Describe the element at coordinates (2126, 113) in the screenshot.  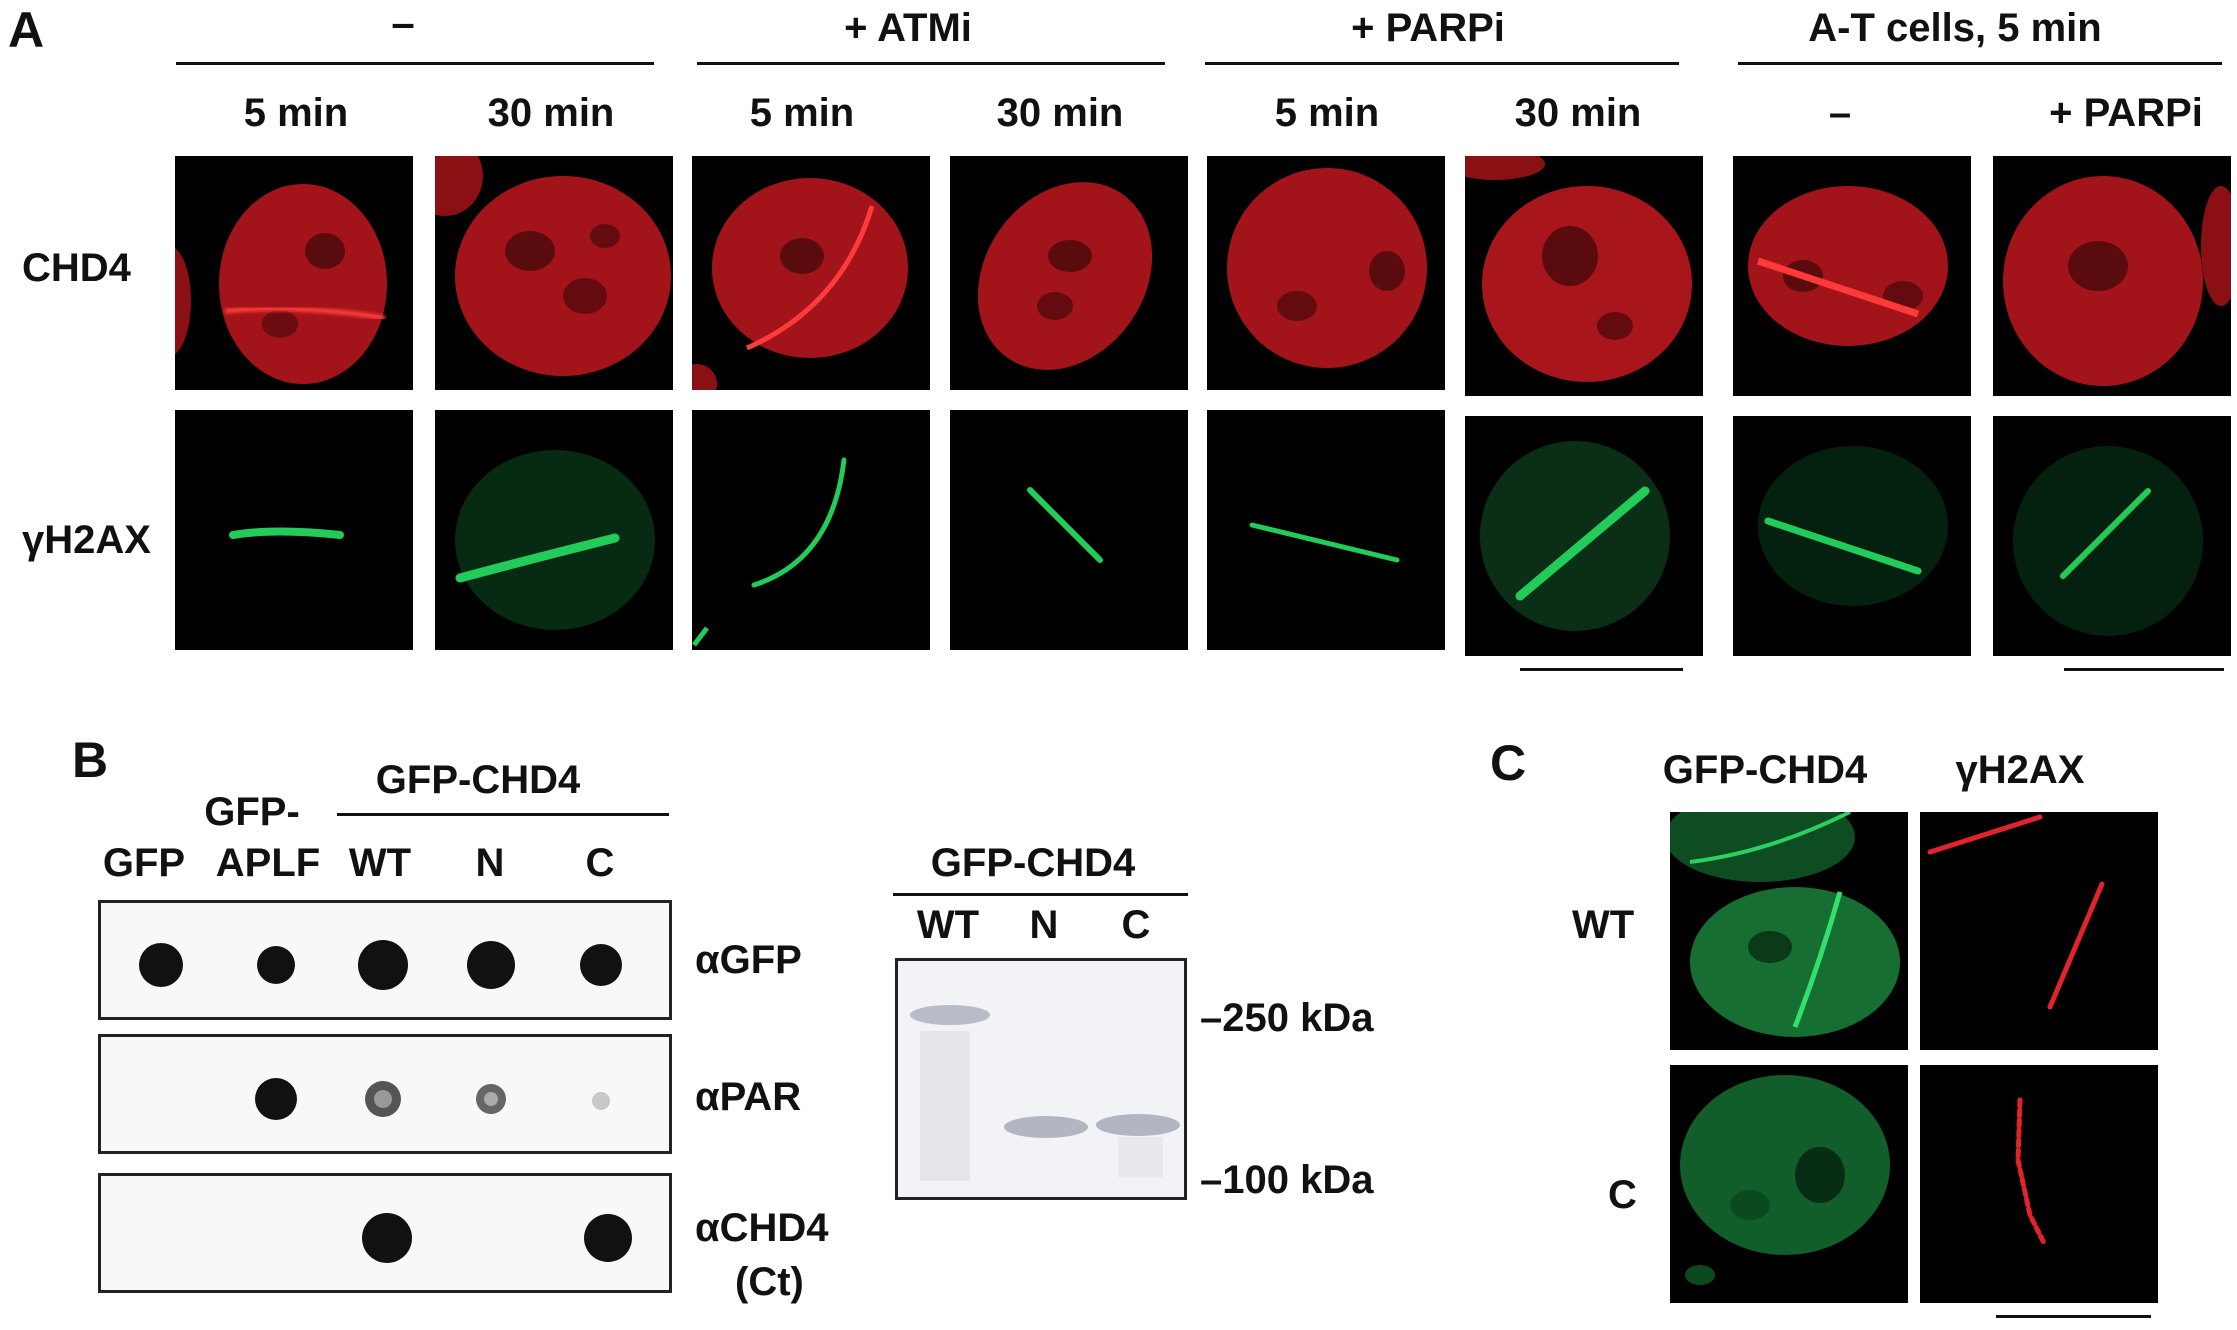
I see `col-header-8: + PARPi` at that location.